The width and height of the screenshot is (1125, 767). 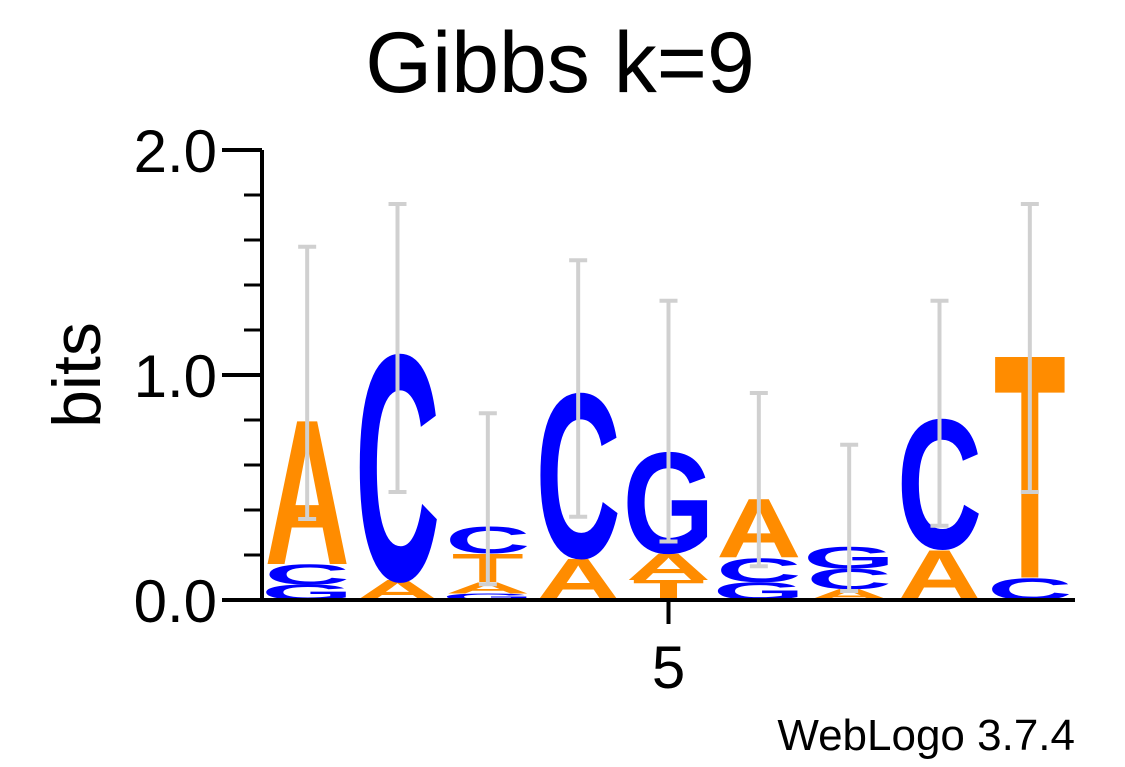 What do you see at coordinates (926, 735) in the screenshot?
I see `weblogo-credit: WebLogo 3.7.4` at bounding box center [926, 735].